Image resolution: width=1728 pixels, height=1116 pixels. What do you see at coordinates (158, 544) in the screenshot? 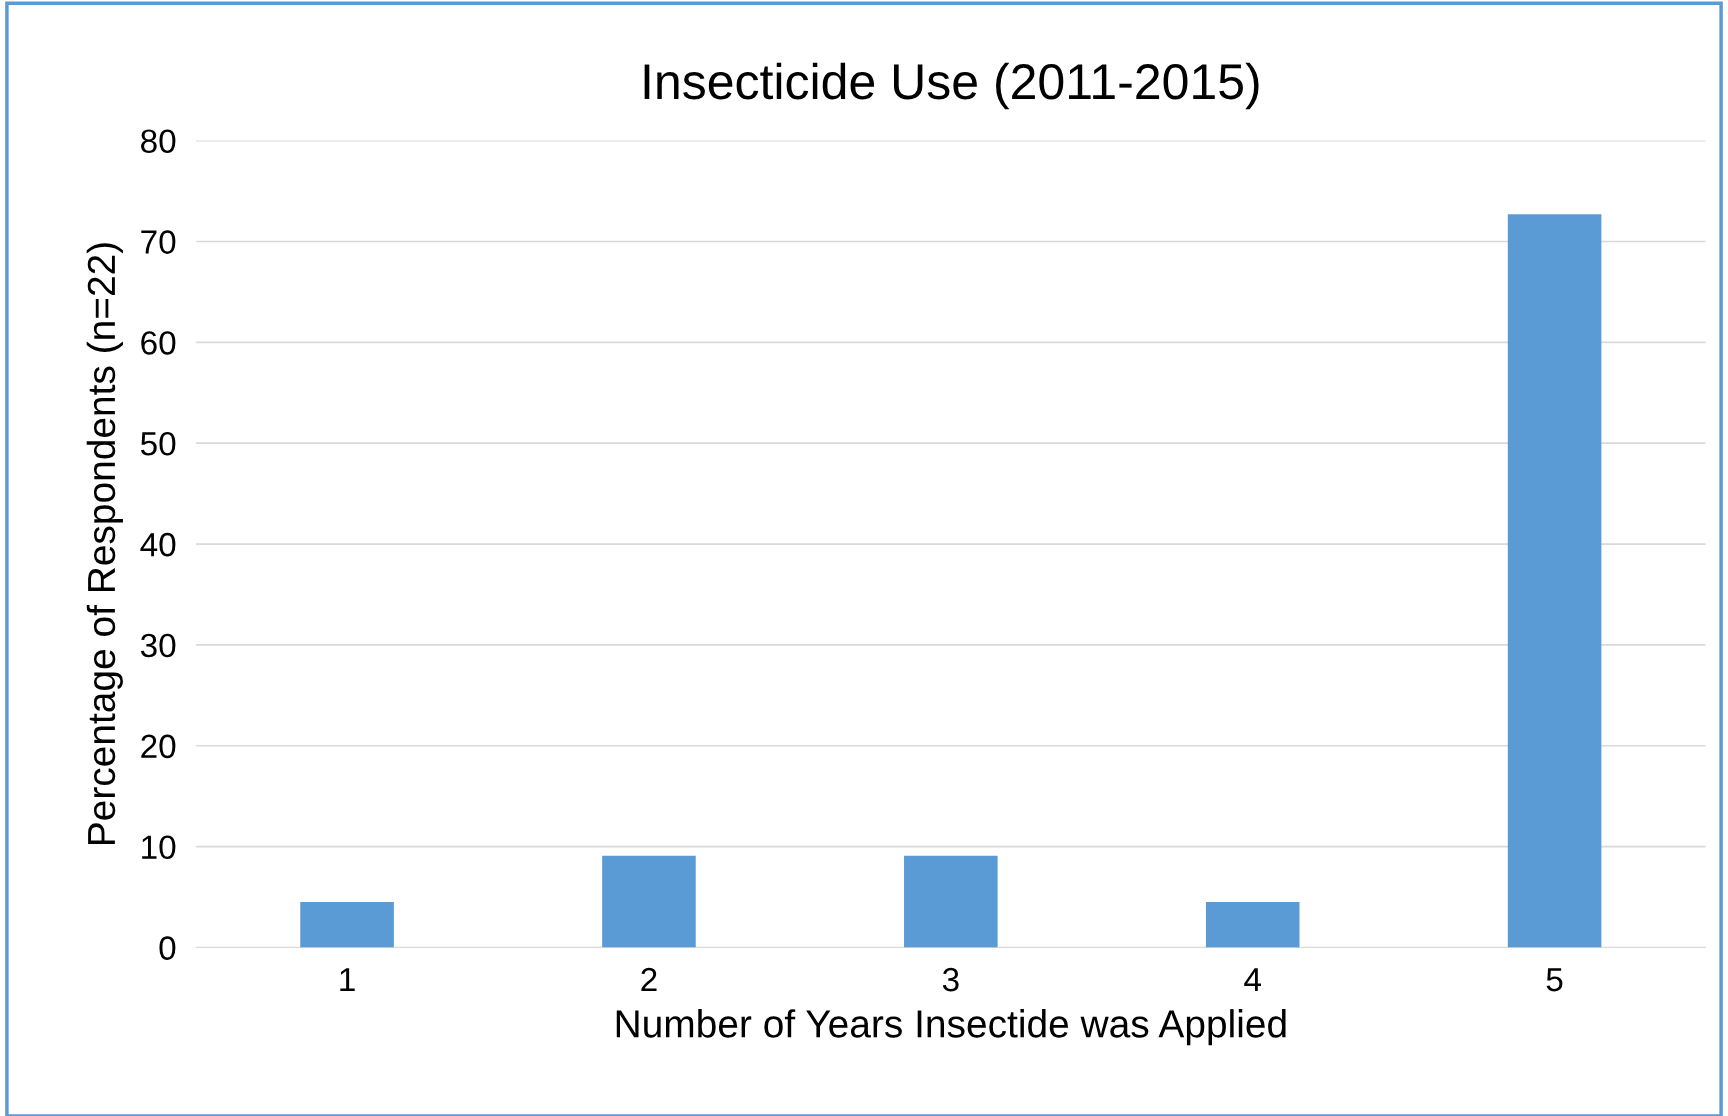
I see `y-tick-label: 40` at bounding box center [158, 544].